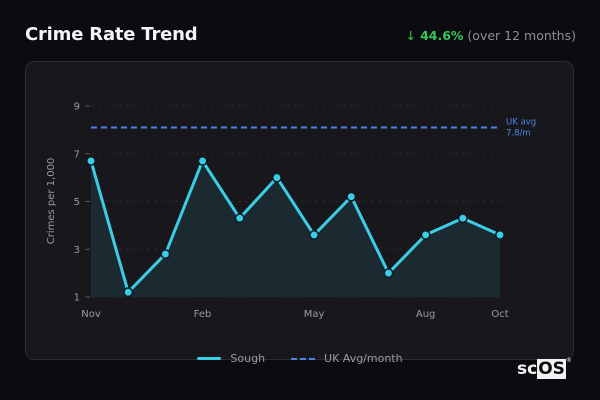  Describe the element at coordinates (203, 314) in the screenshot. I see `svg-text: Feb` at that location.